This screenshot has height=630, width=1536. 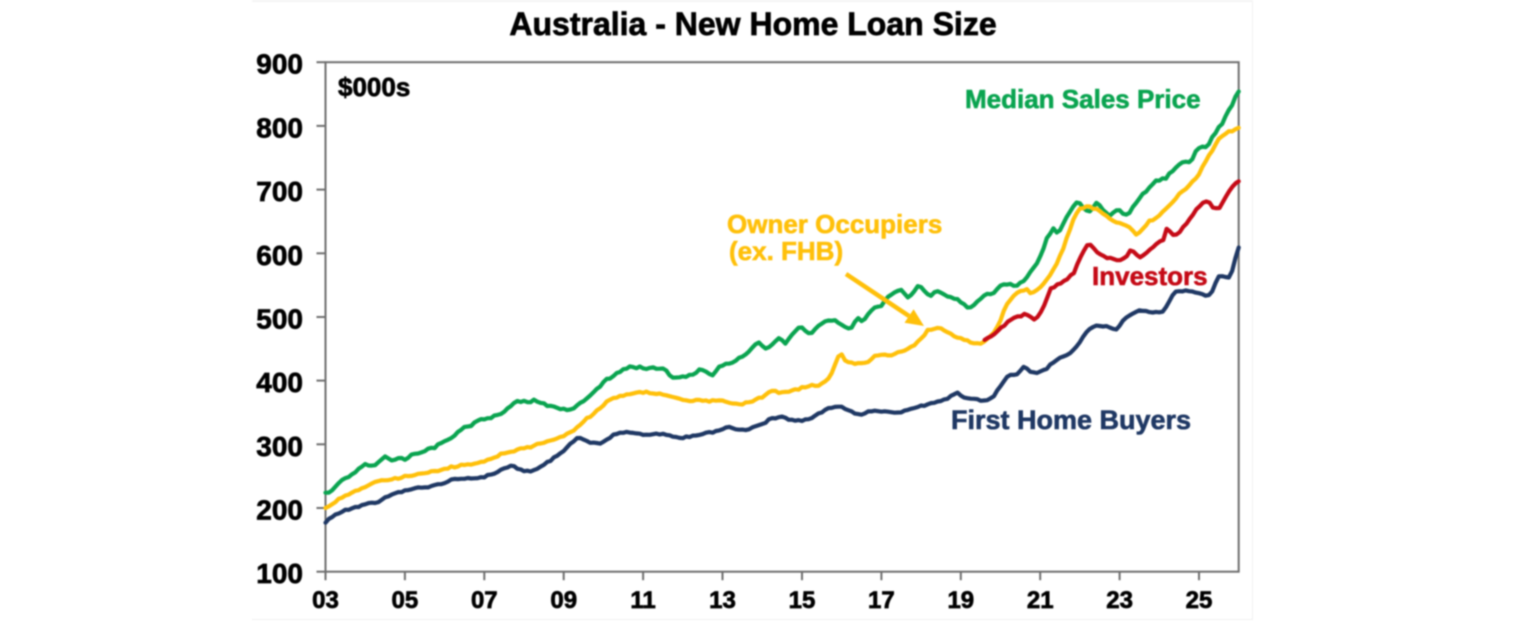 What do you see at coordinates (484, 600) in the screenshot?
I see `svg-text: 07` at bounding box center [484, 600].